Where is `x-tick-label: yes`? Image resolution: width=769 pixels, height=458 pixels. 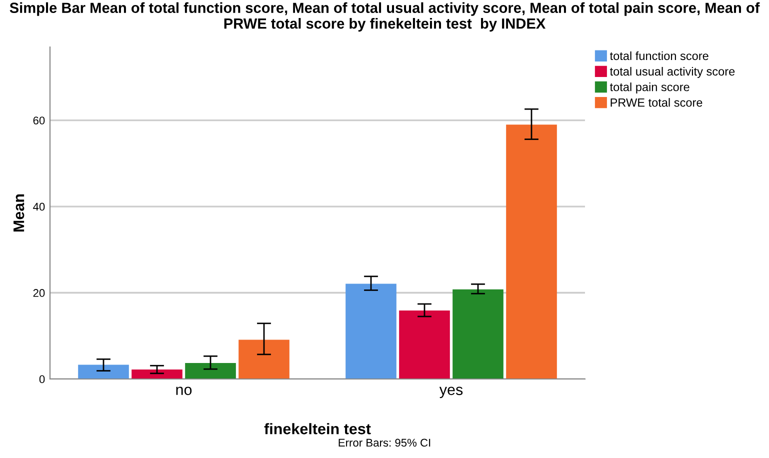 x-tick-label: yes is located at coordinates (451, 392).